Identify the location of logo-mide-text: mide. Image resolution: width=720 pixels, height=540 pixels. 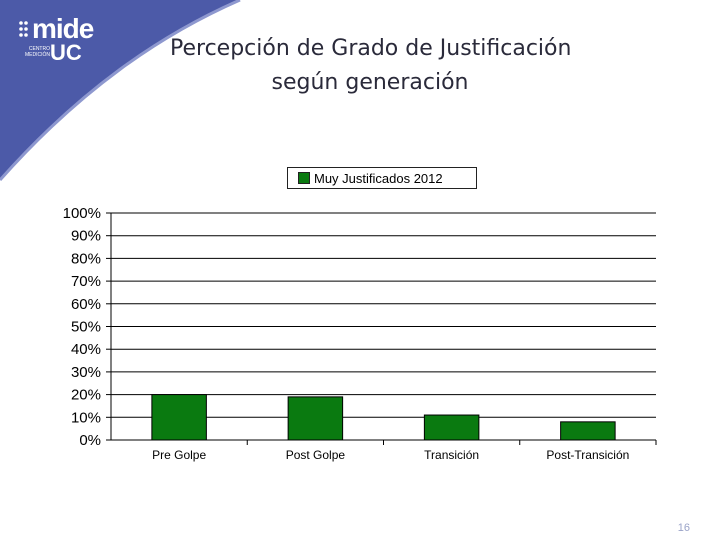
(63, 28).